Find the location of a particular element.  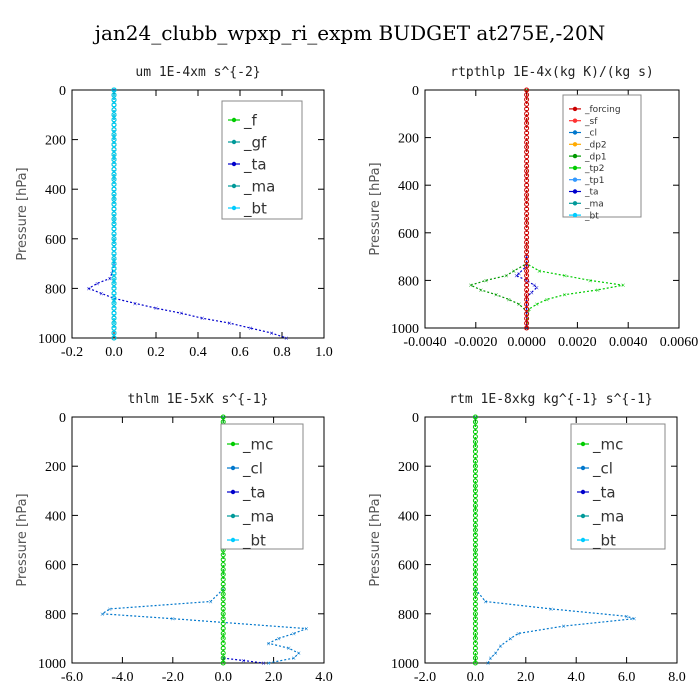

x-tick-label: 0.4 is located at coordinates (198, 352).